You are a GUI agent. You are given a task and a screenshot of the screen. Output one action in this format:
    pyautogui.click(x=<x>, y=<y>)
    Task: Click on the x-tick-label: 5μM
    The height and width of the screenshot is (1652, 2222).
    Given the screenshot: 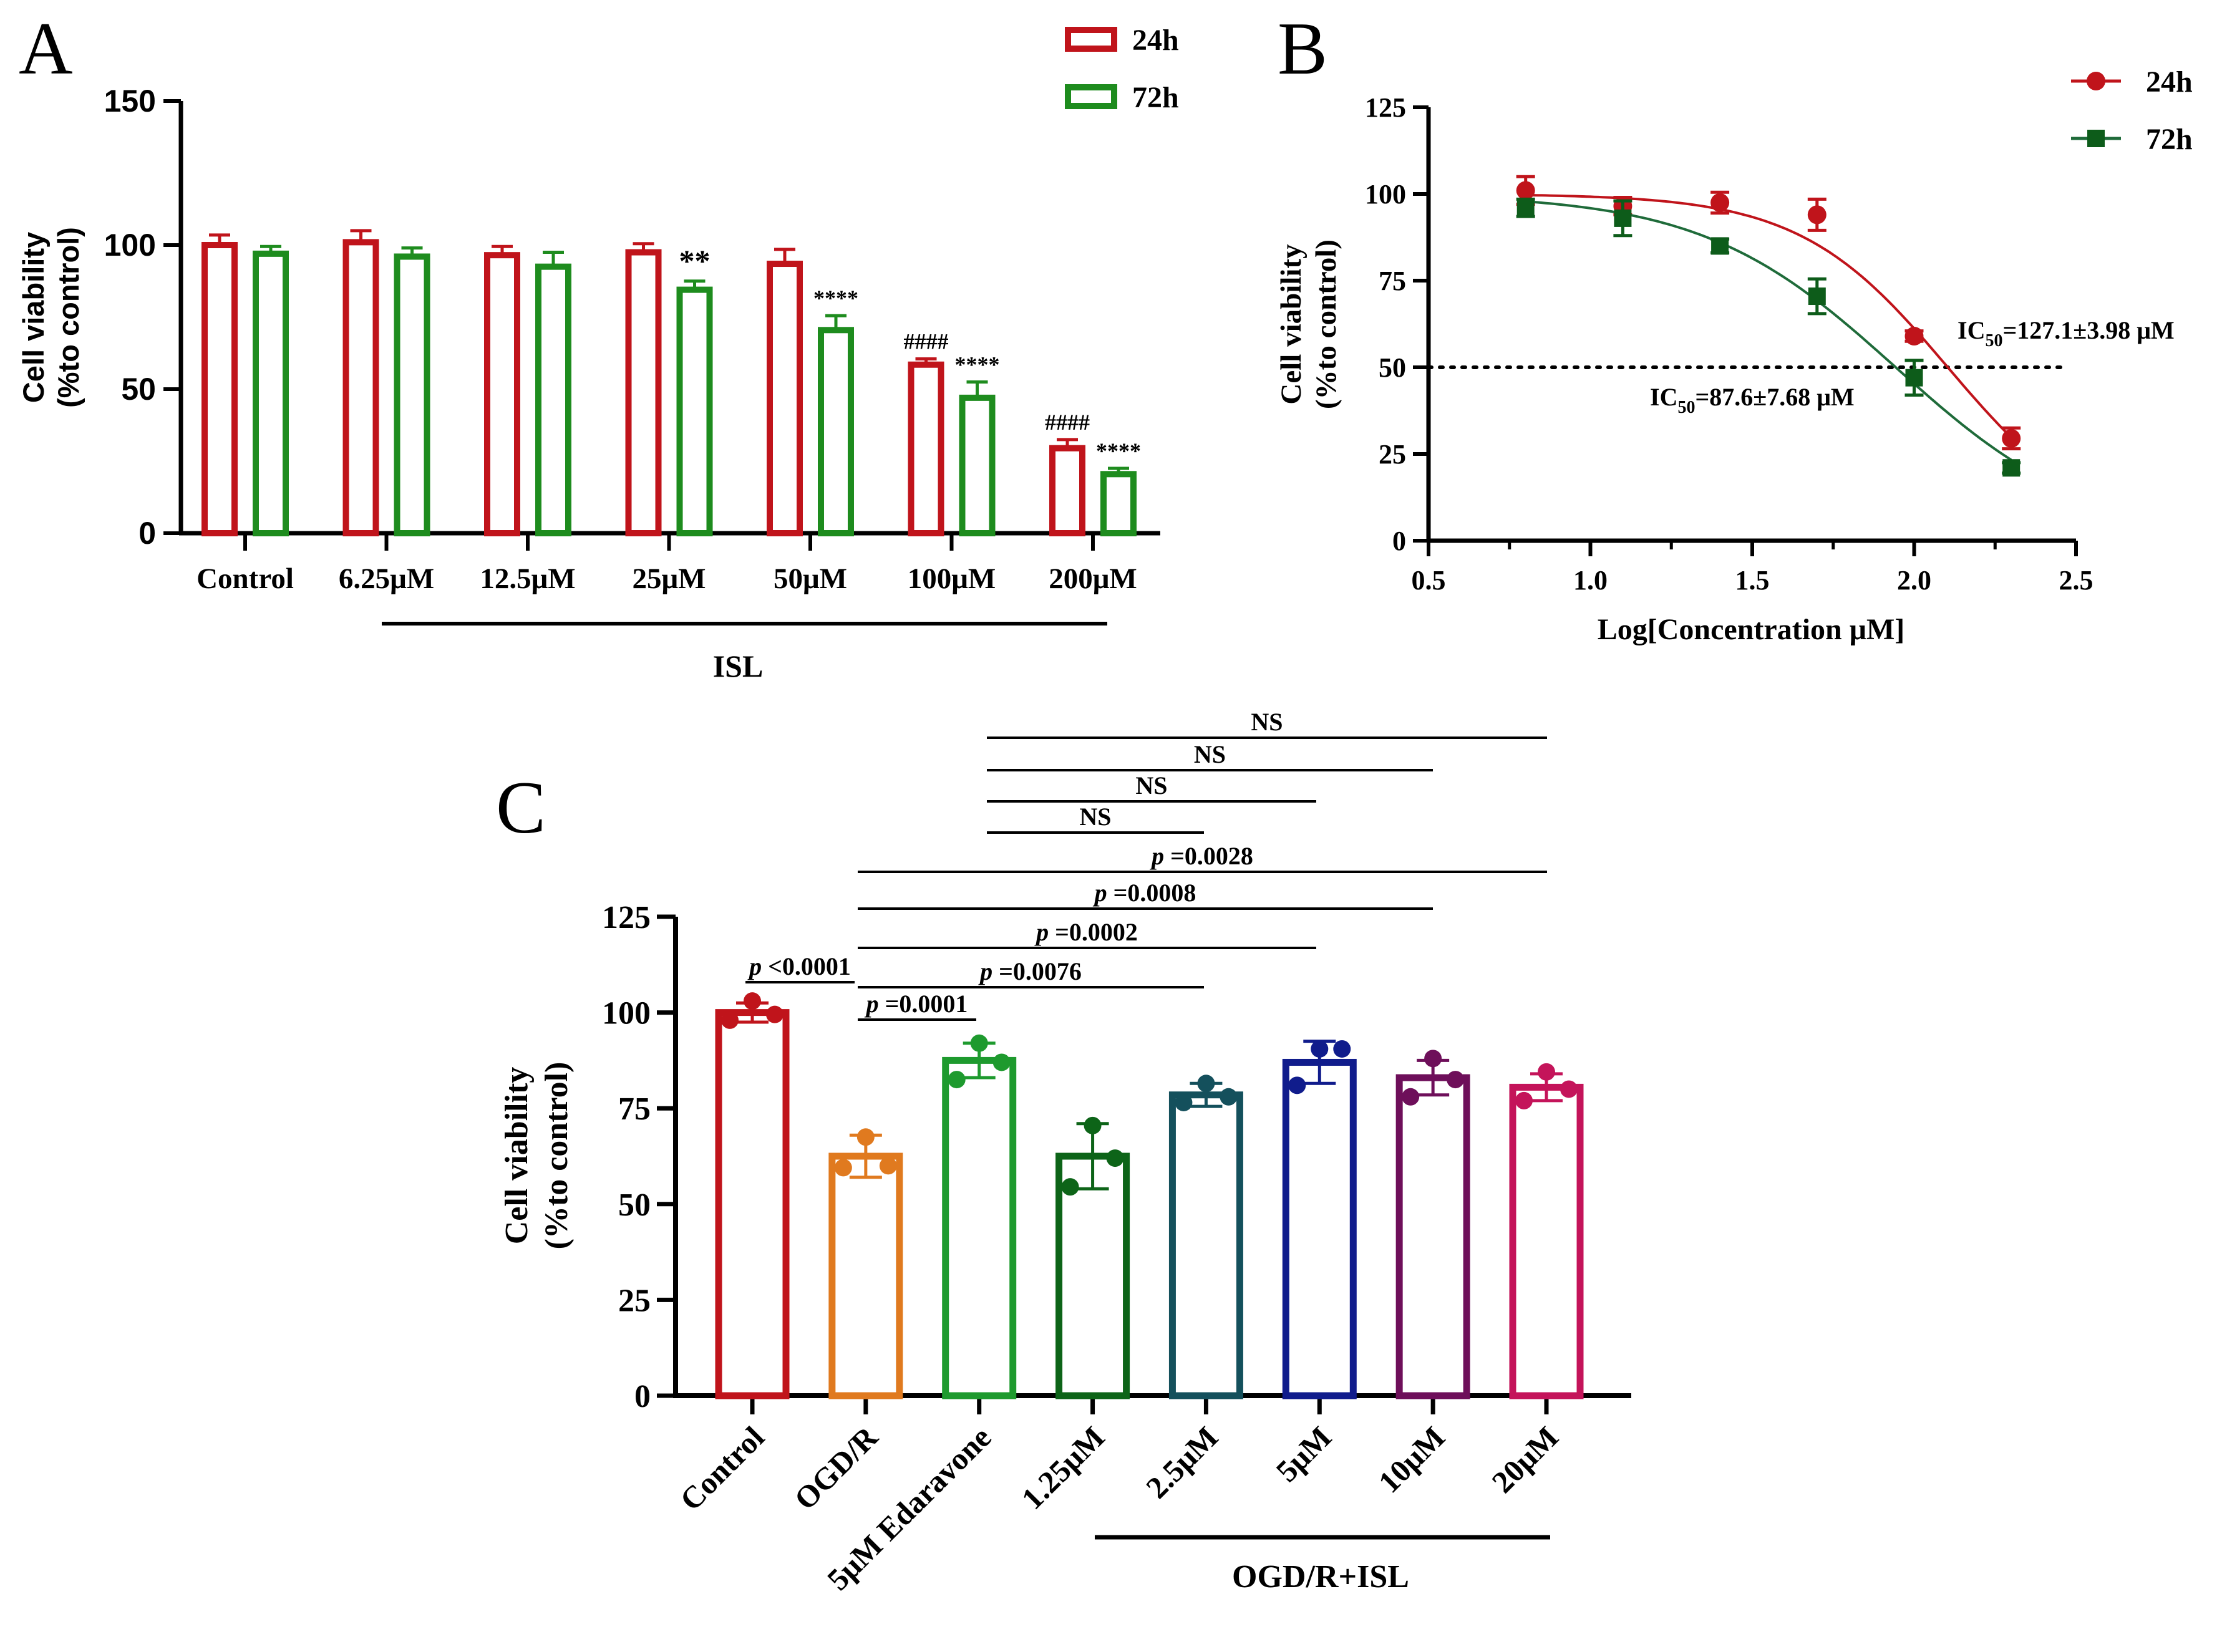 What is the action you would take?
    pyautogui.click(x=1303, y=1454)
    